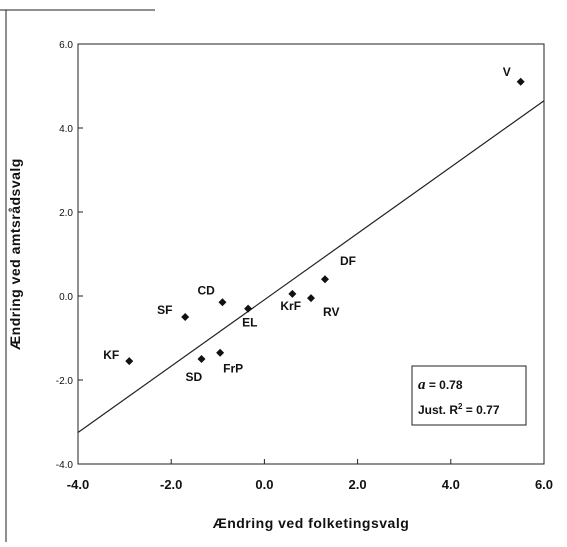 Image resolution: width=567 pixels, height=547 pixels. Describe the element at coordinates (65, 465) in the screenshot. I see `y-tick-label: -4.0` at that location.